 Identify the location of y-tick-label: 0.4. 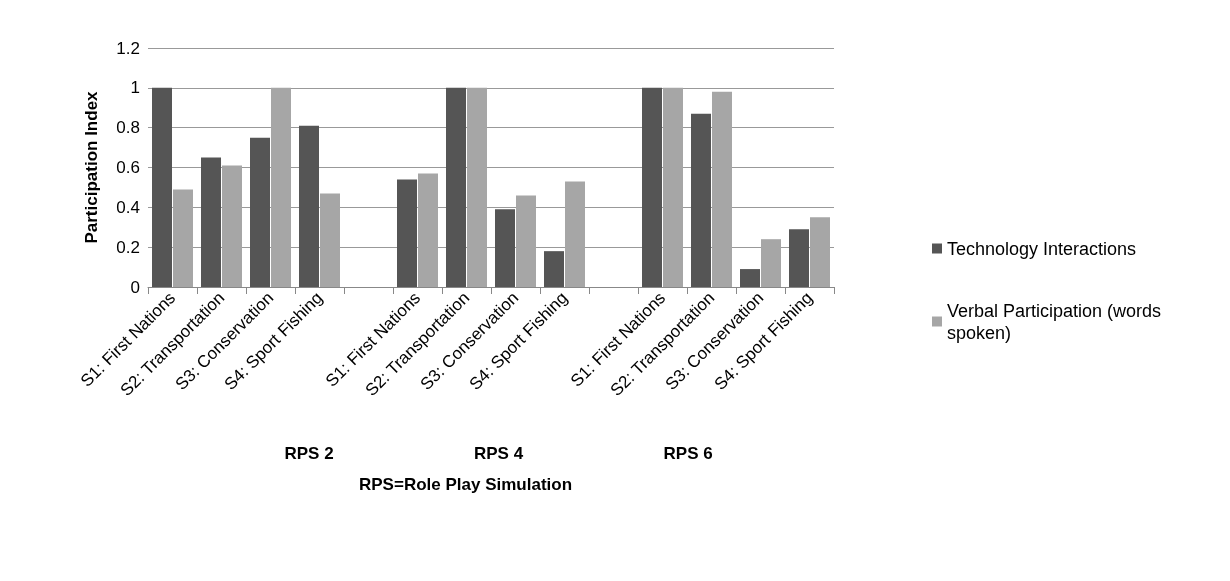
(128, 207).